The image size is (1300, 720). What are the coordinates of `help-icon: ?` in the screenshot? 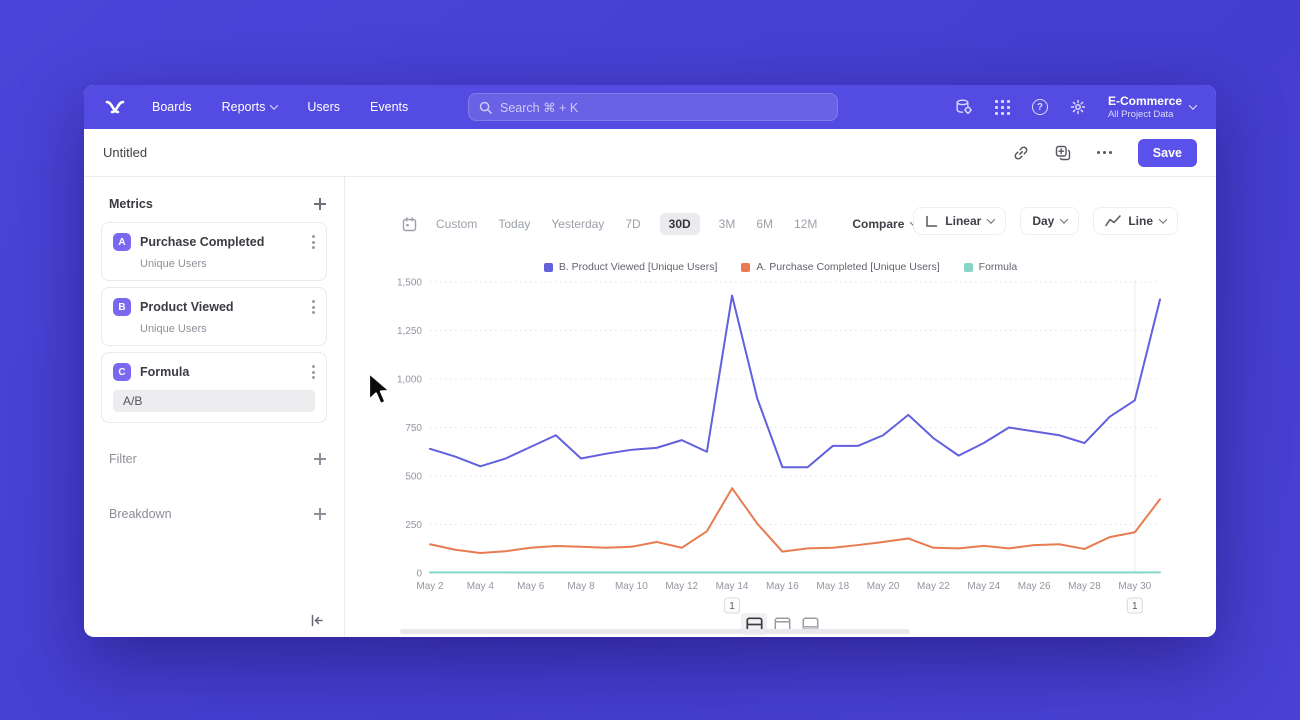 It's located at (1039, 107).